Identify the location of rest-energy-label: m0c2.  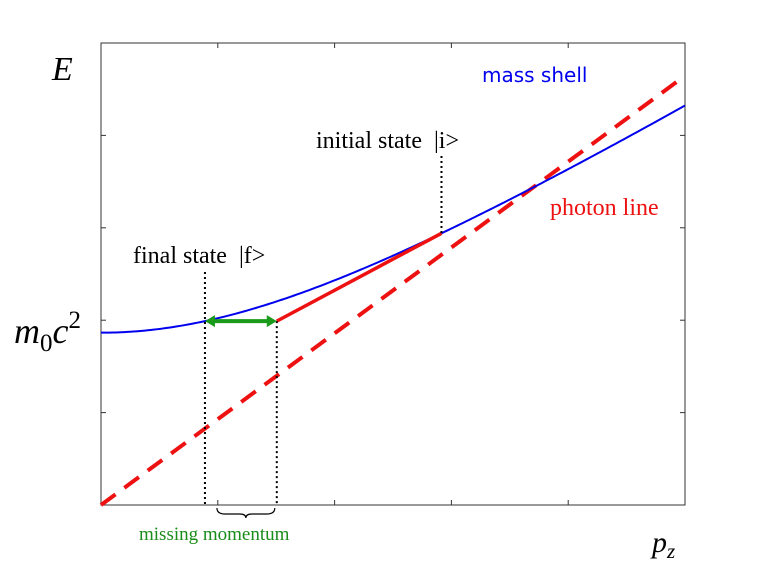
(47, 332).